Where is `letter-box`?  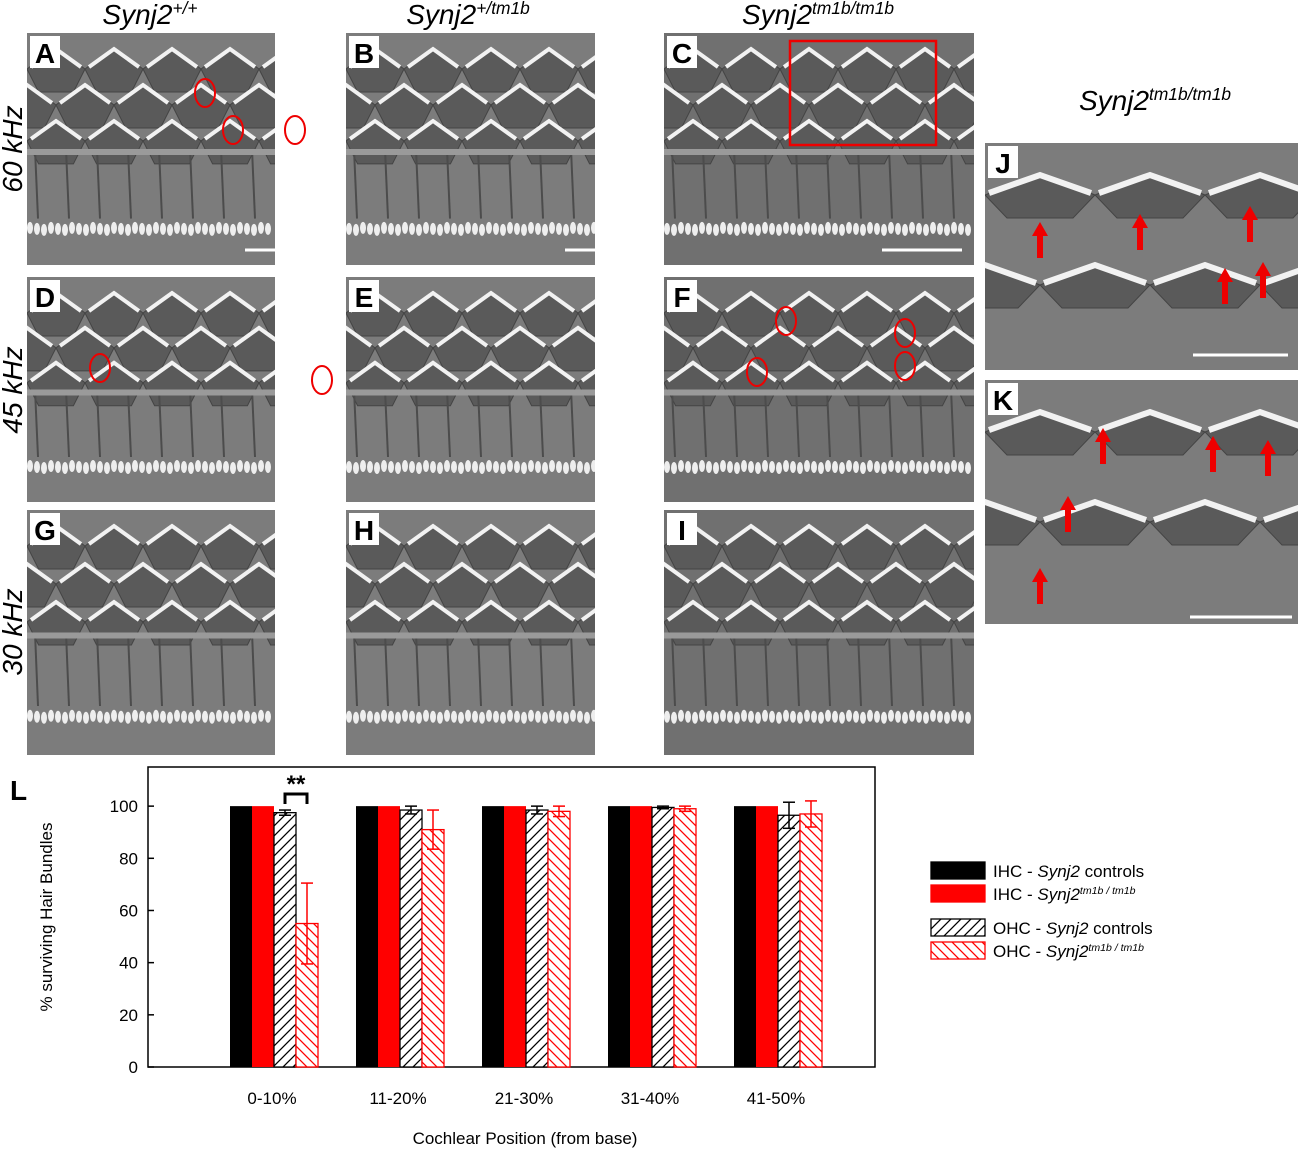 letter-box is located at coordinates (45, 296).